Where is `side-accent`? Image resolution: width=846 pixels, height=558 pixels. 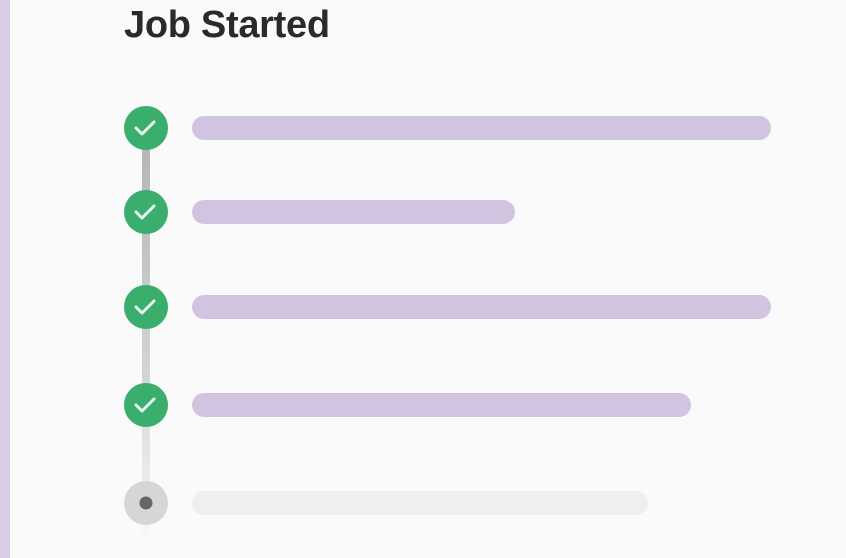 side-accent is located at coordinates (5, 279).